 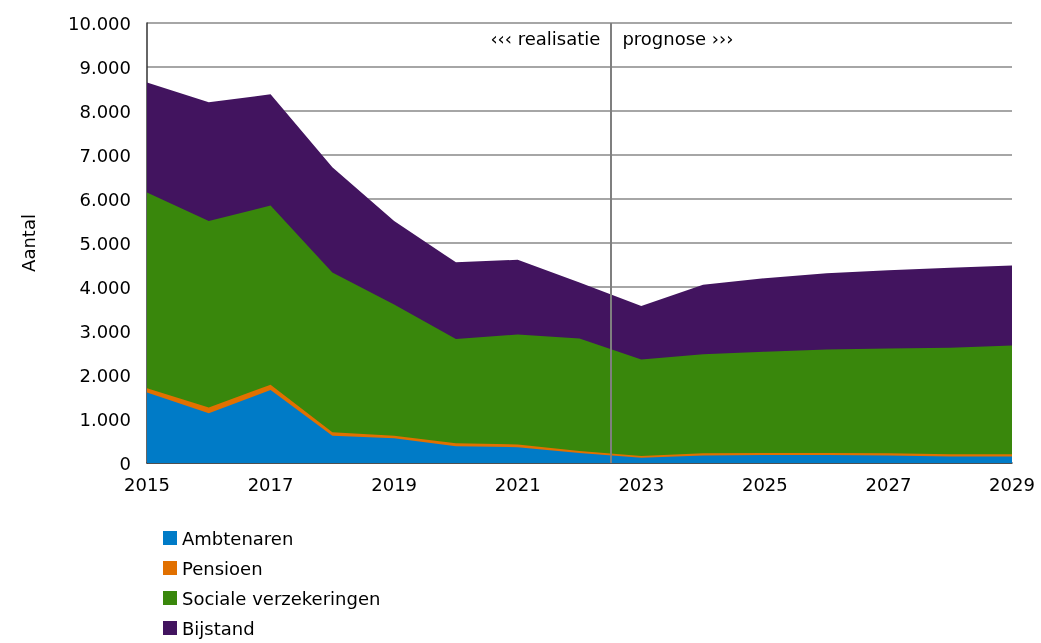 I want to click on x-tick-label: 2021, so click(x=517, y=484).